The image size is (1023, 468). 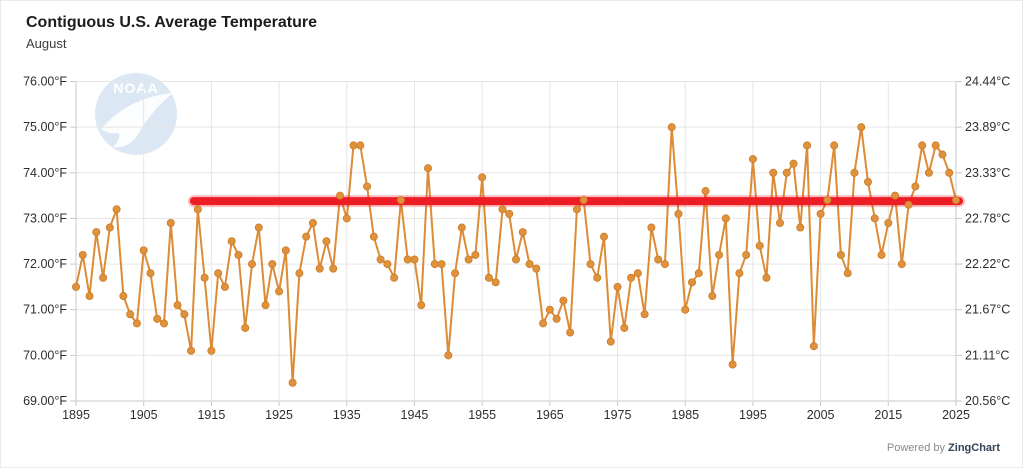 I want to click on zingchart-link: ZingChart, so click(x=974, y=448).